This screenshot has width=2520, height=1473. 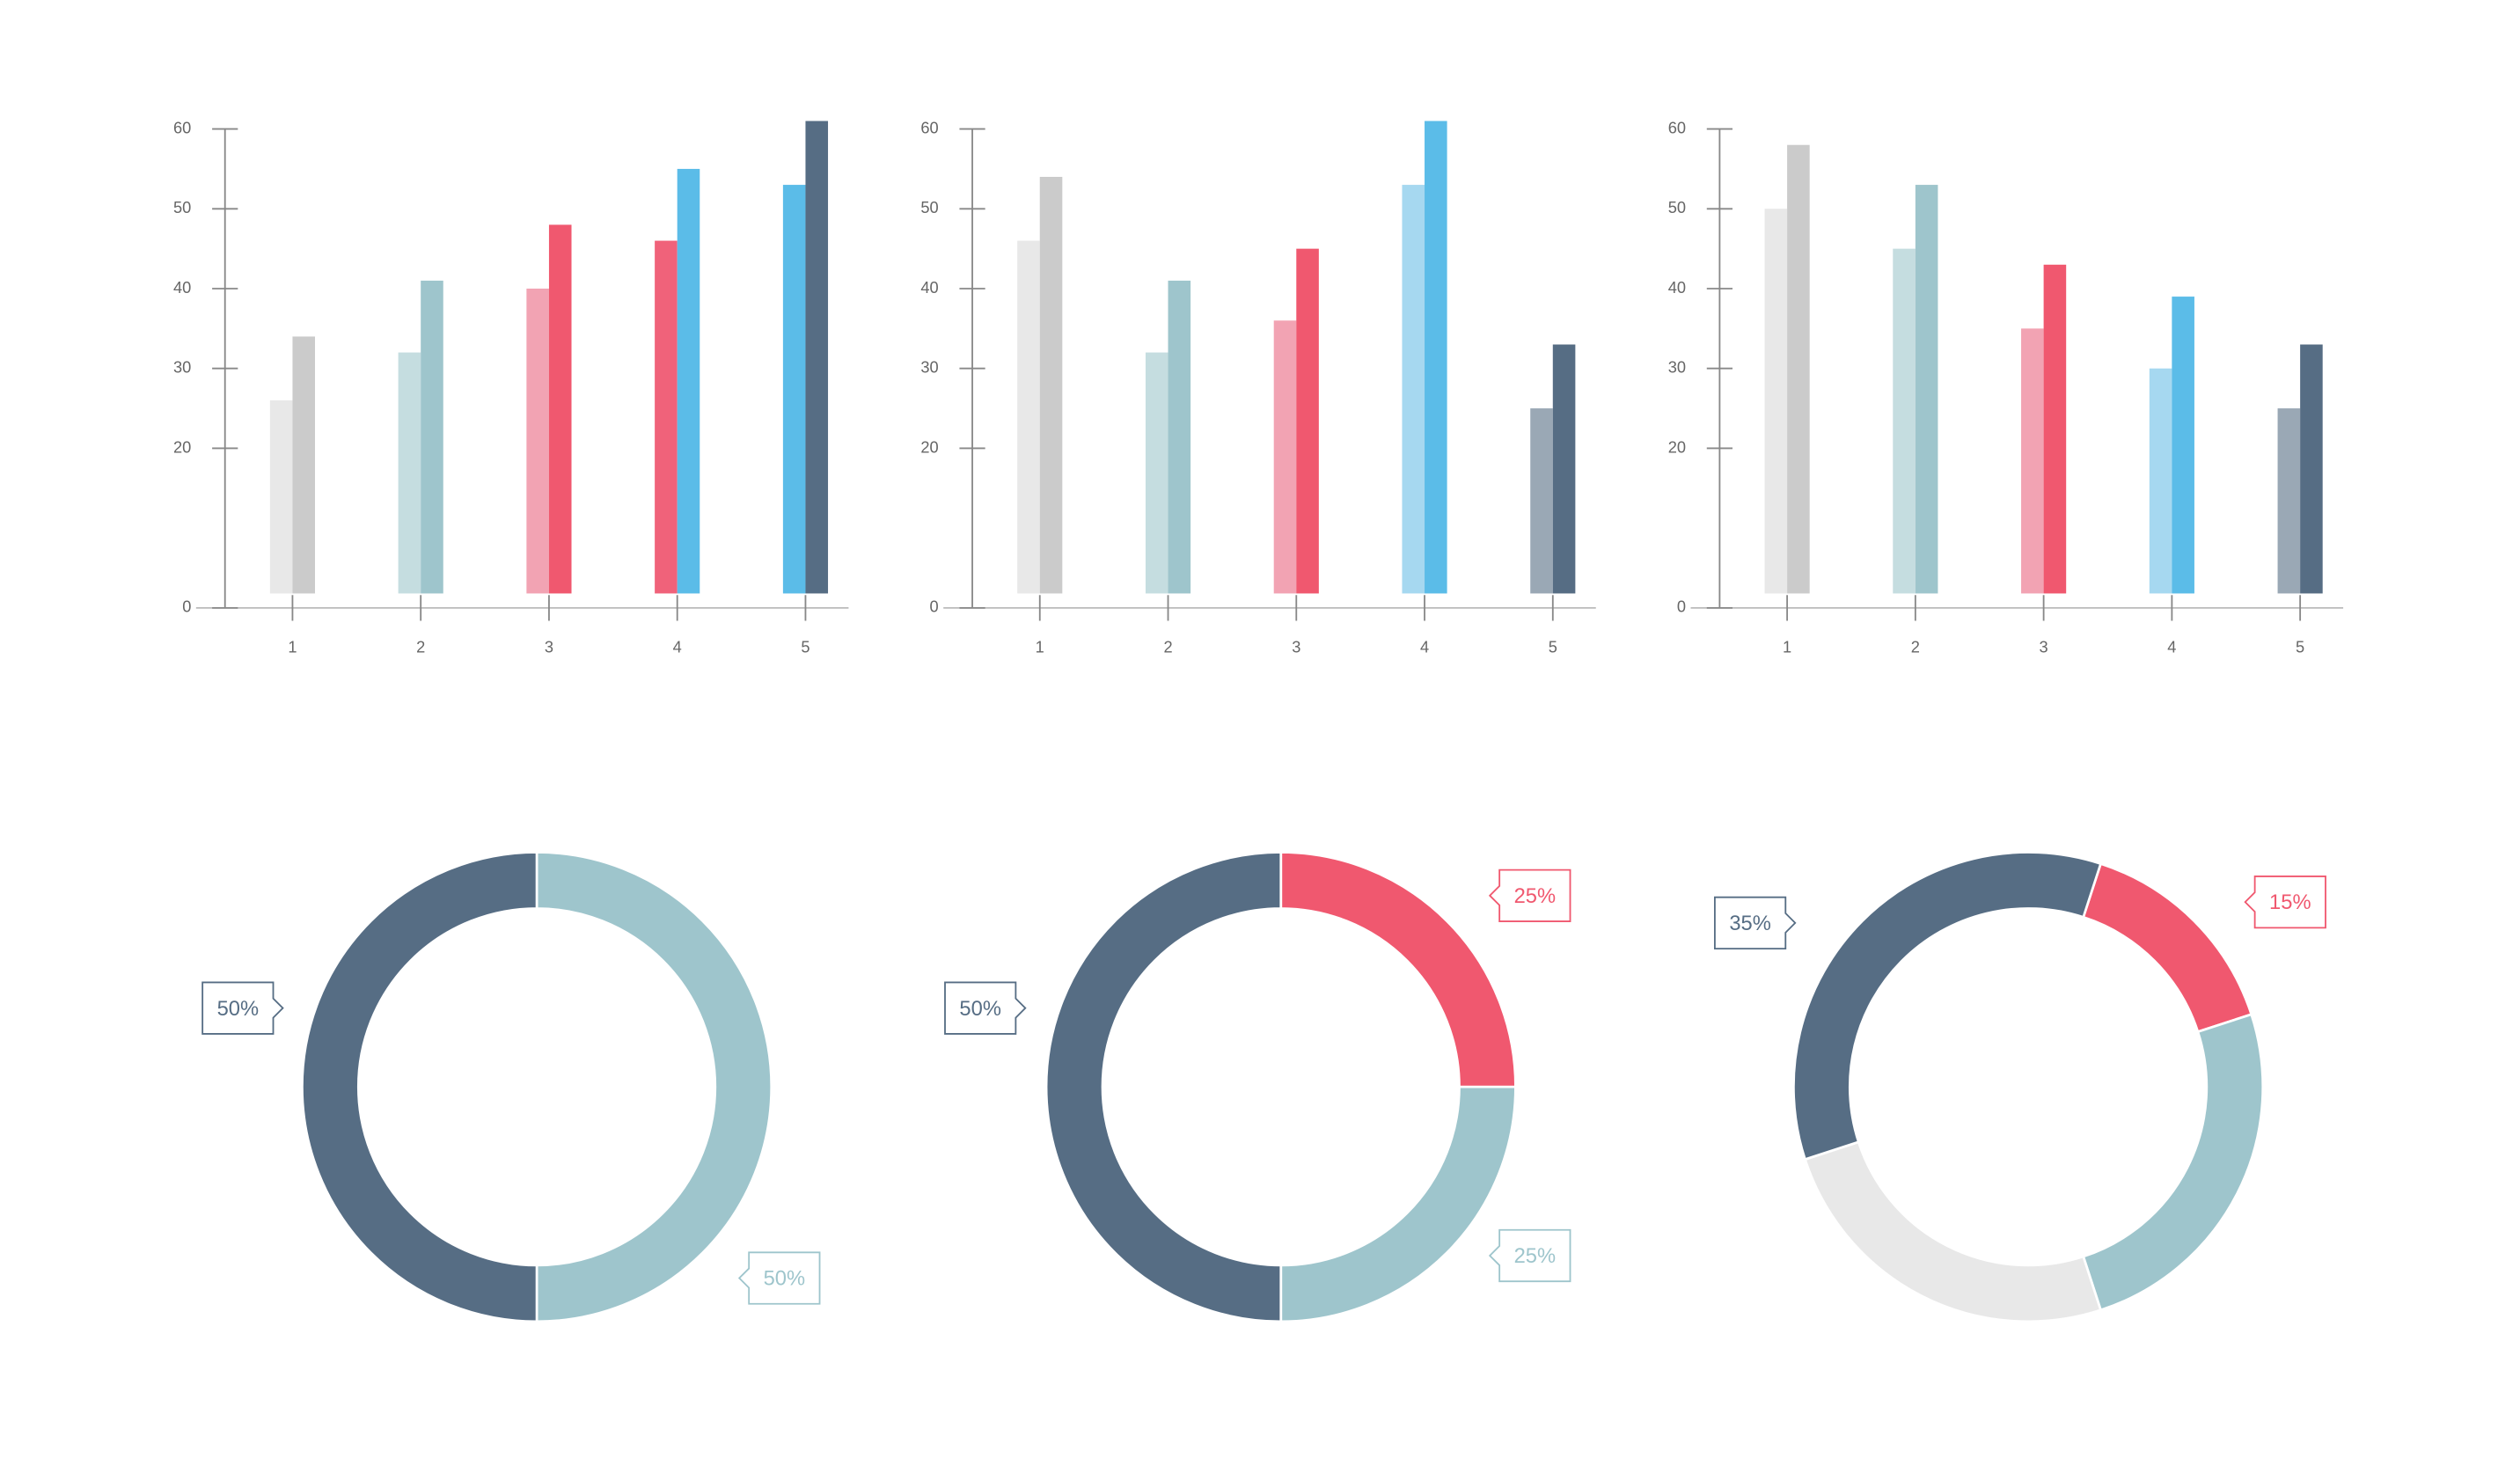 I want to click on donut-chart: 25% 25% 50%, so click(x=1257, y=1087).